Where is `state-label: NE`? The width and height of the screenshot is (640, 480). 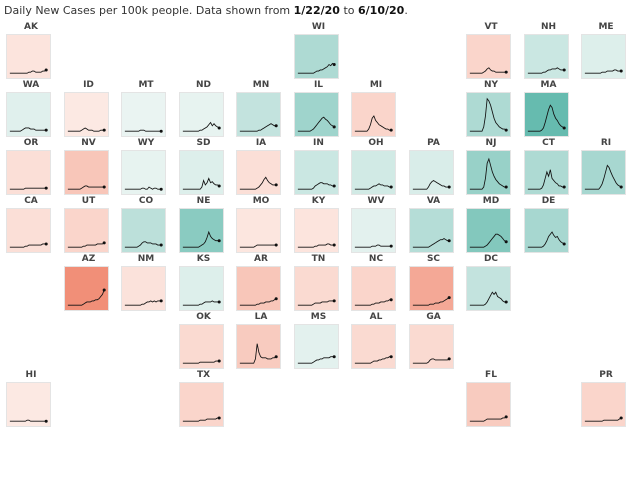 state-label: NE is located at coordinates (203, 201).